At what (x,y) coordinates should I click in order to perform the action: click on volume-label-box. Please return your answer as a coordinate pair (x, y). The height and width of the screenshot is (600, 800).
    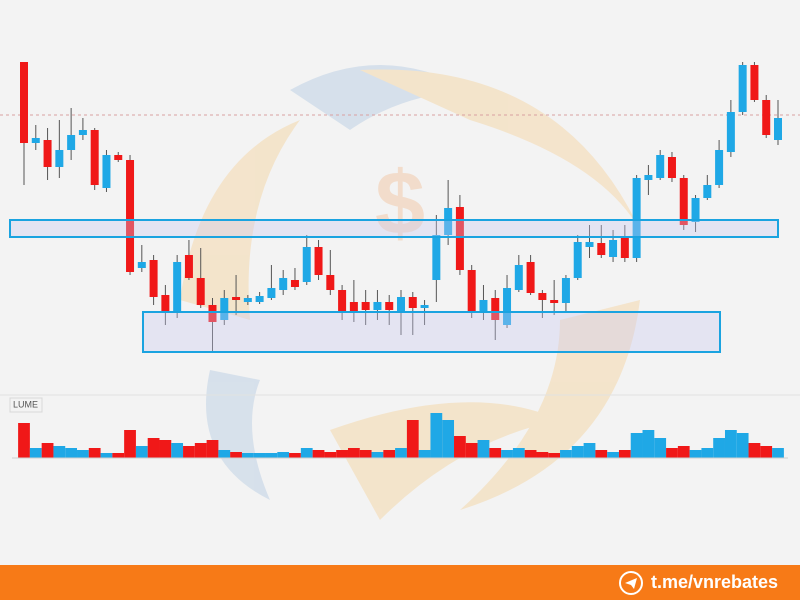
    Looking at the image, I should click on (26, 405).